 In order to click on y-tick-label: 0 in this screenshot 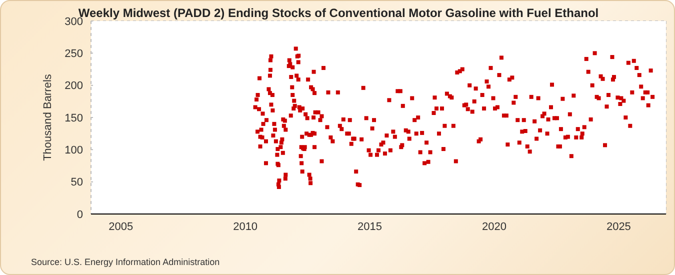, I will do `click(79, 214)`.